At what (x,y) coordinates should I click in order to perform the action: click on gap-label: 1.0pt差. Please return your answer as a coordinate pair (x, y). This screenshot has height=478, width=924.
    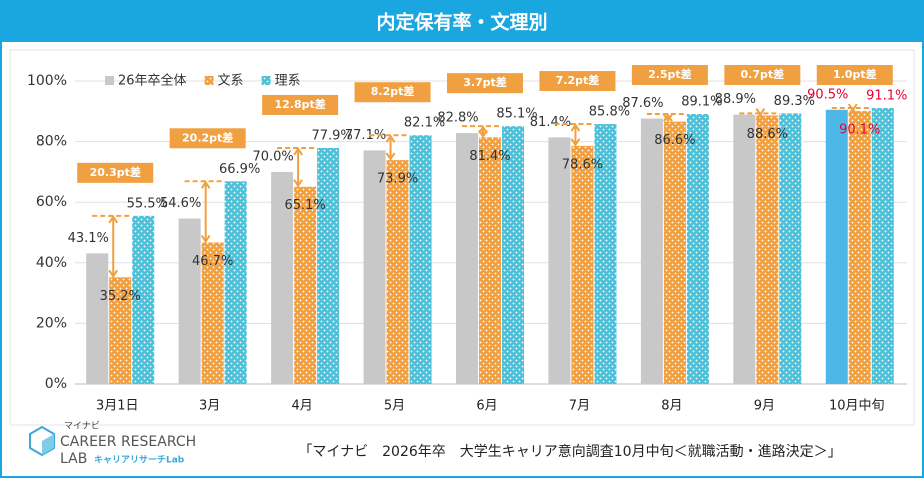
    Looking at the image, I should click on (855, 74).